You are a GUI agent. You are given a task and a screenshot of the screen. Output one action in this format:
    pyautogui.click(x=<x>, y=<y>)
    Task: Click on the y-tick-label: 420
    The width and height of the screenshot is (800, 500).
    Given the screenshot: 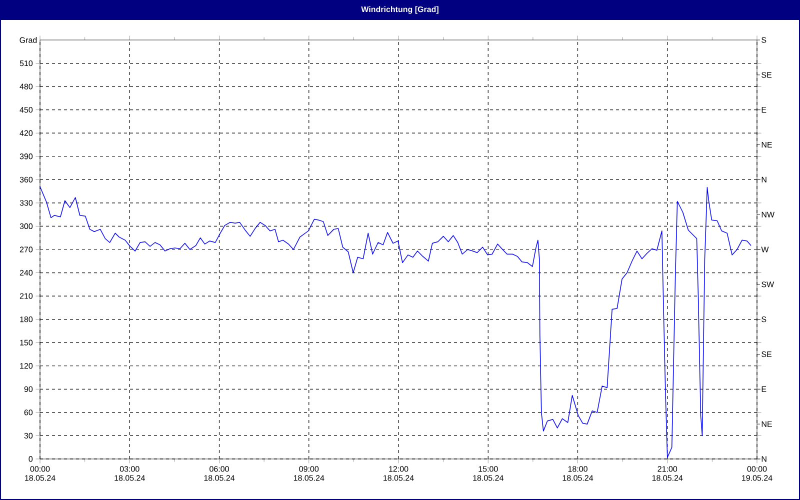 What is the action you would take?
    pyautogui.click(x=26, y=133)
    